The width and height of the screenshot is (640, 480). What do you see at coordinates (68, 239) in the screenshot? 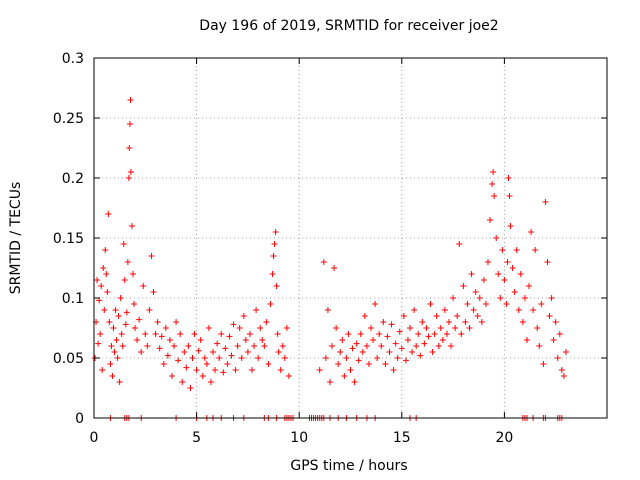
I see `y-tick-label: 0.15` at bounding box center [68, 239].